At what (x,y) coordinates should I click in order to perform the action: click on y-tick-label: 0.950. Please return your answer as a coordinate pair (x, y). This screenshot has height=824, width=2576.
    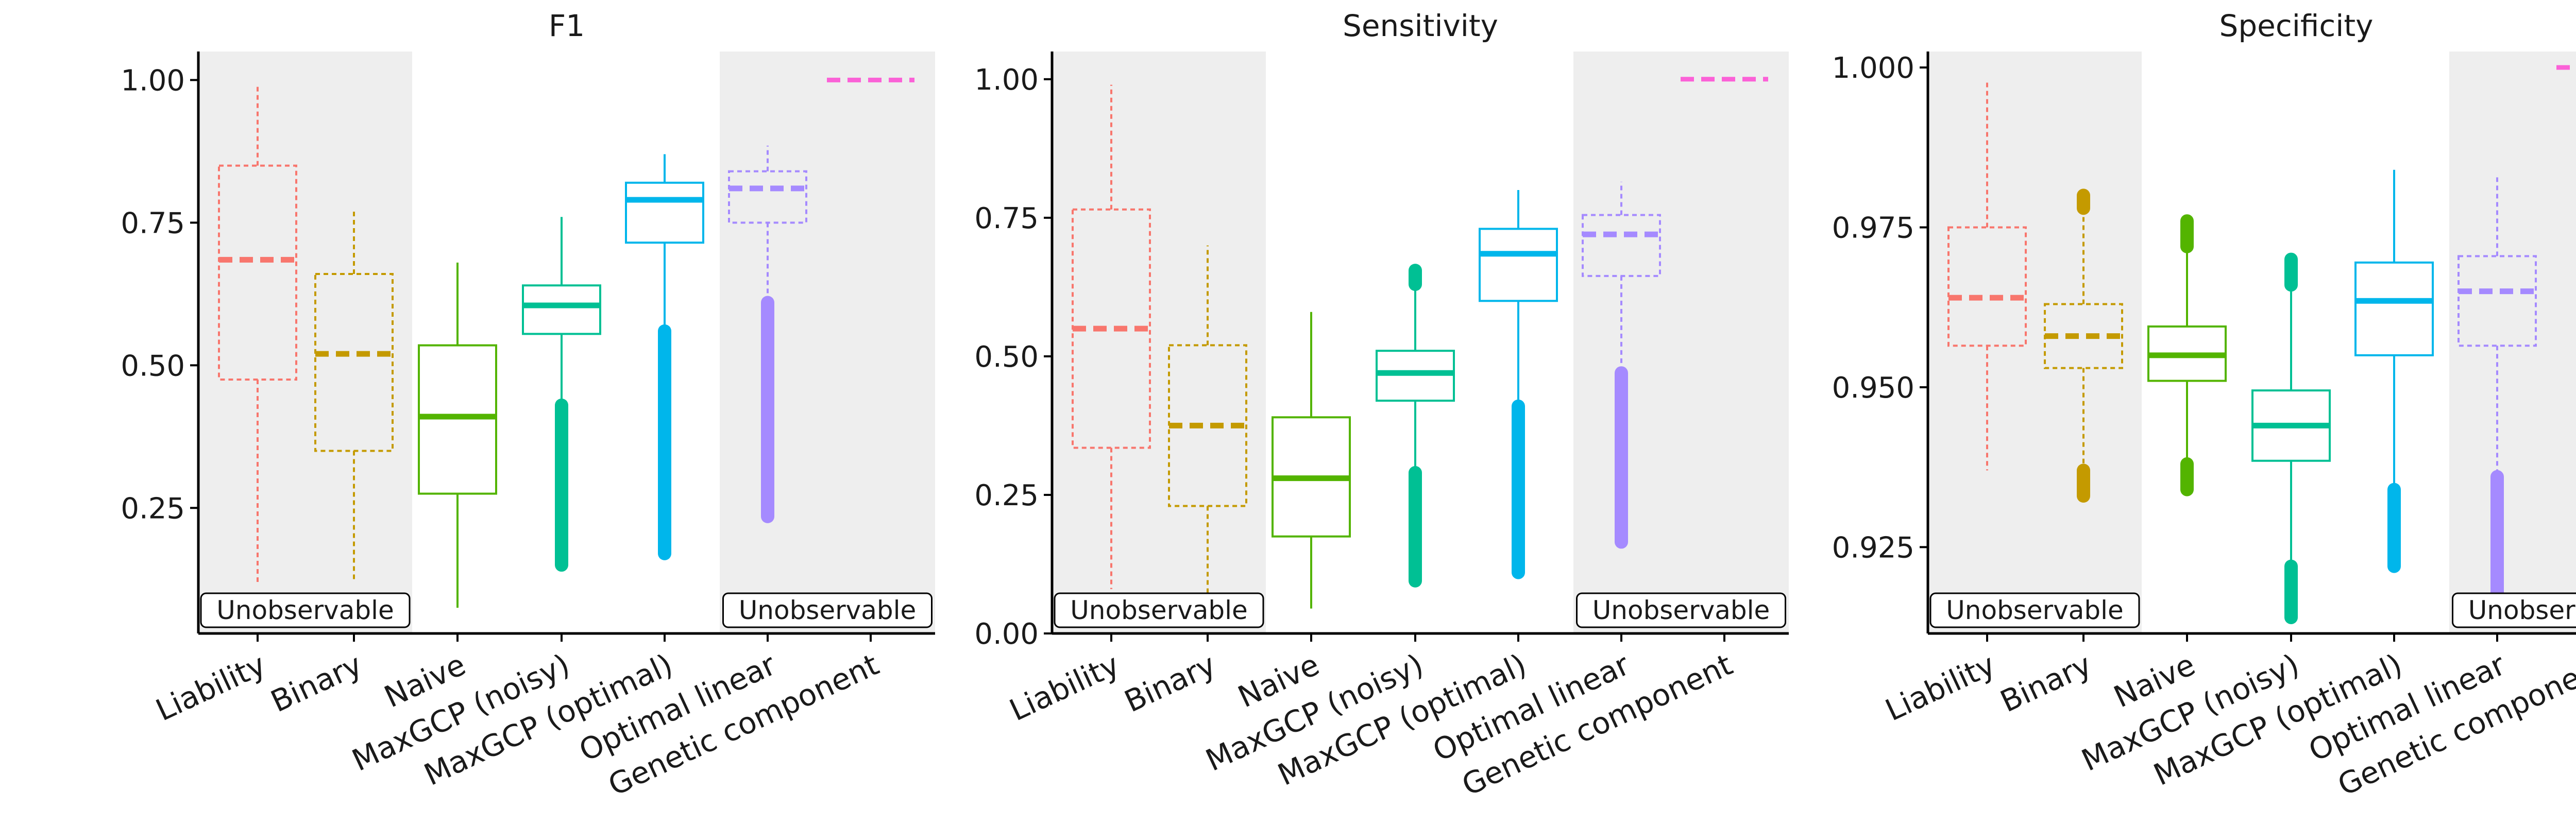
    Looking at the image, I should click on (1873, 388).